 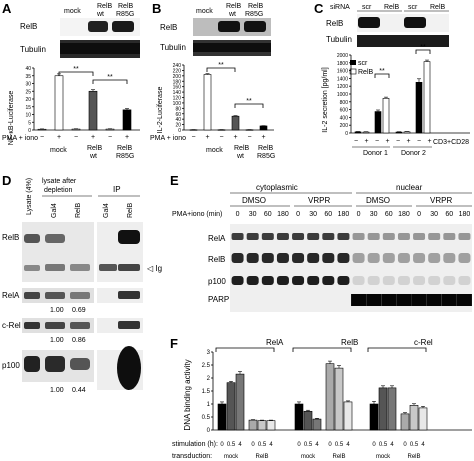 What do you see at coordinates (366, 72) in the screenshot?
I see `legend-label: RelB` at bounding box center [366, 72].